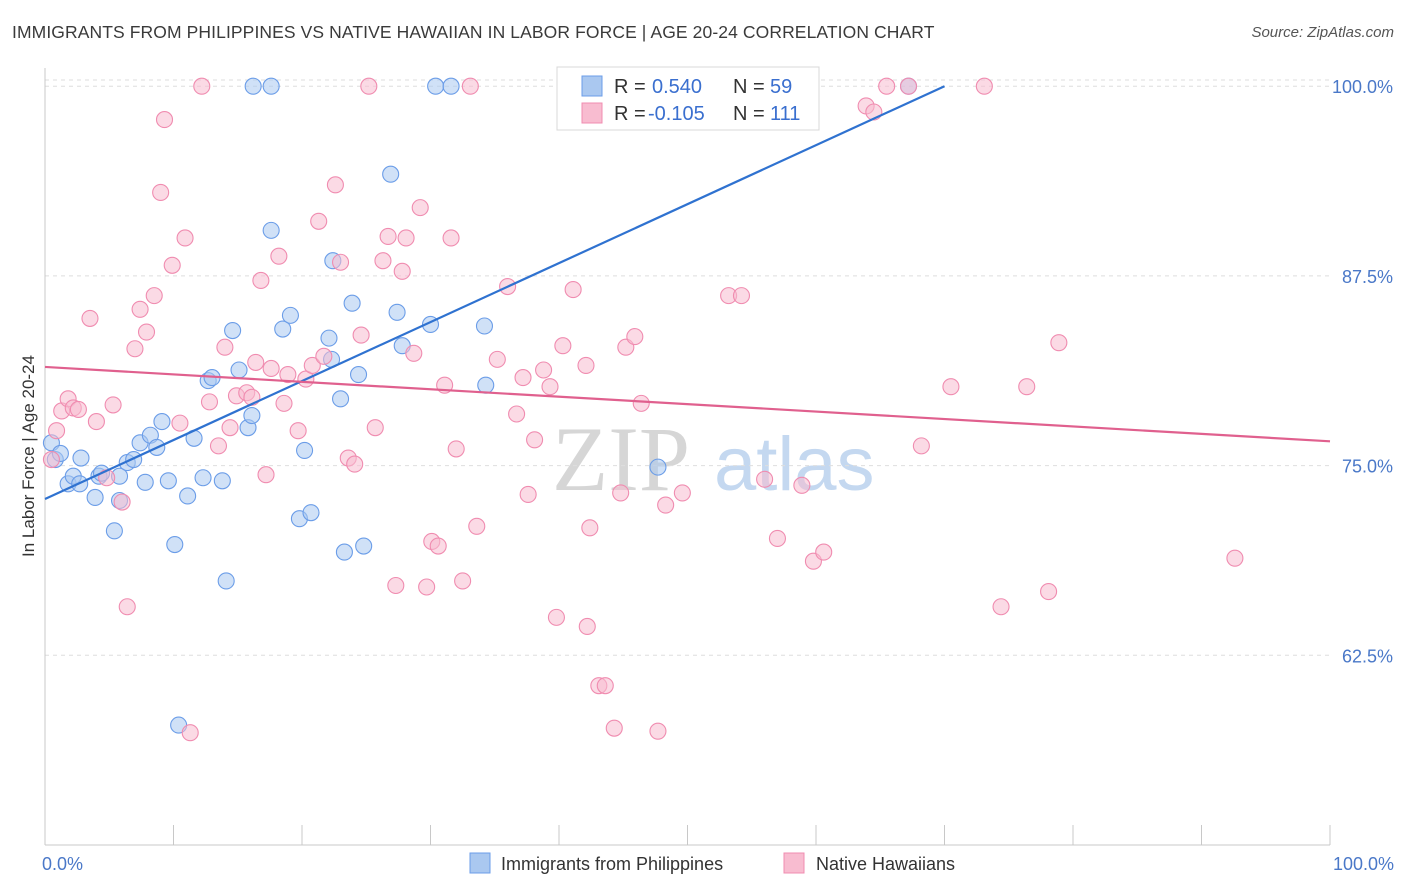 The height and width of the screenshot is (892, 1406). What do you see at coordinates (592, 86) in the screenshot?
I see `stats-legend-swatch-philippines` at bounding box center [592, 86].